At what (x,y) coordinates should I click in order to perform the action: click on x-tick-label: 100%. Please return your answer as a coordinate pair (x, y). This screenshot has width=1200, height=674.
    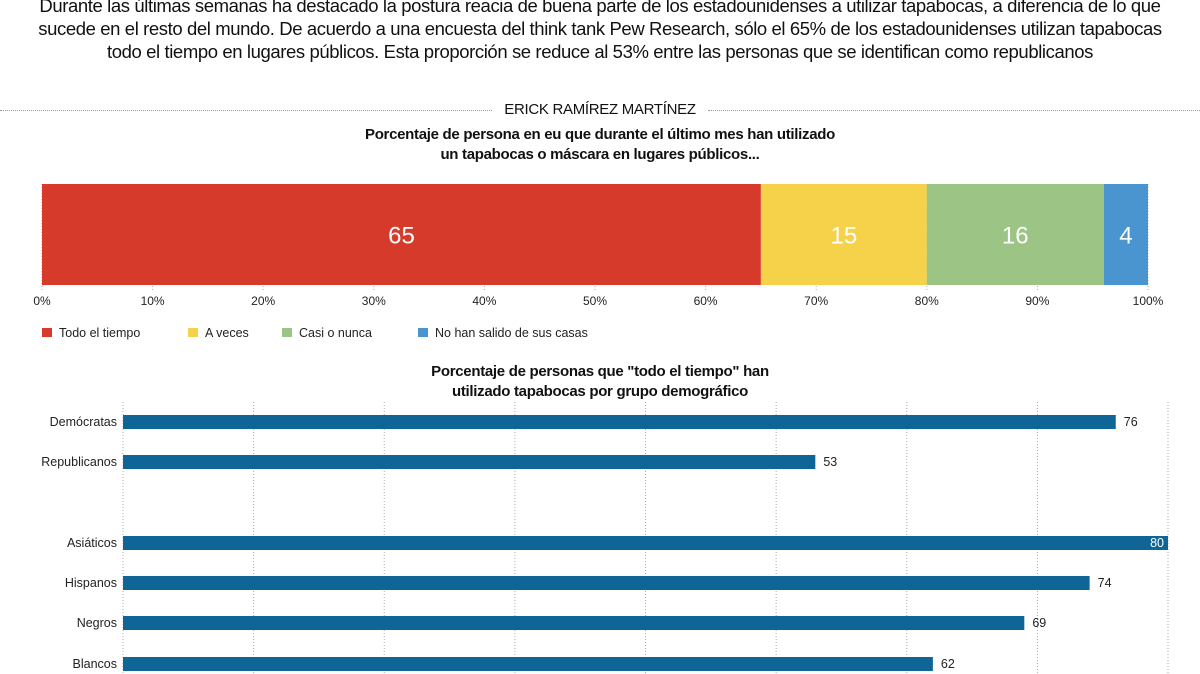
    Looking at the image, I should click on (1148, 301).